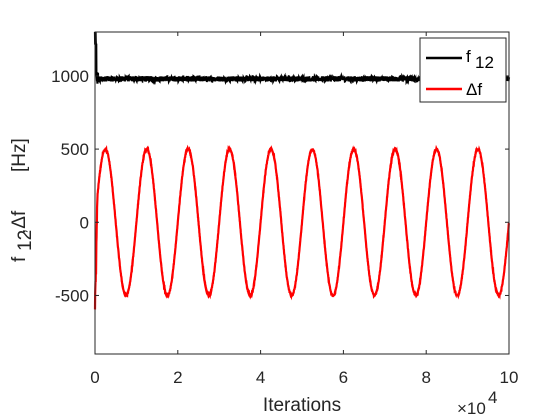 The height and width of the screenshot is (420, 560). I want to click on legend-label-f12: f, so click(468, 56).